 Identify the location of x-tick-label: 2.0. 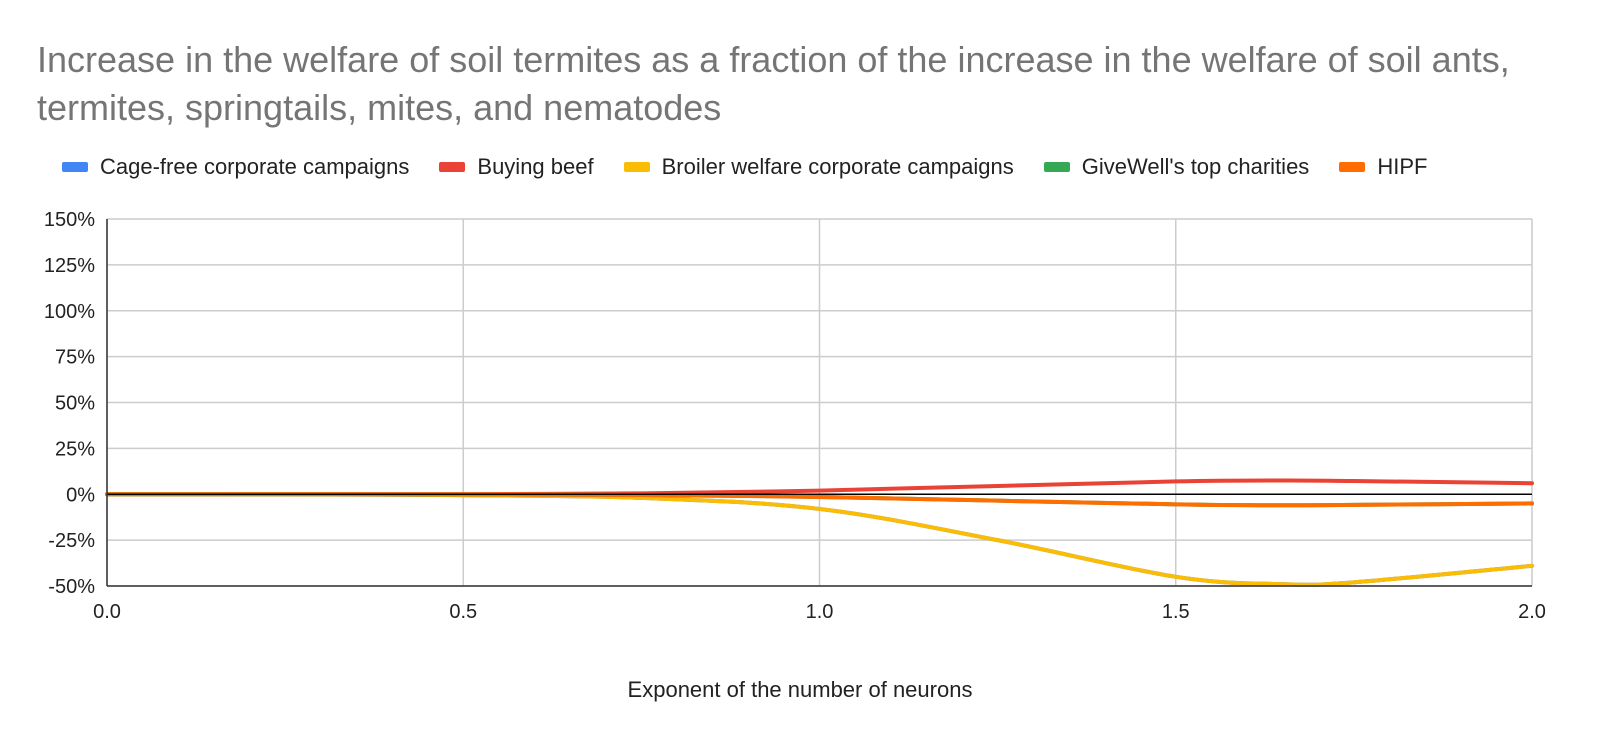
(1532, 612).